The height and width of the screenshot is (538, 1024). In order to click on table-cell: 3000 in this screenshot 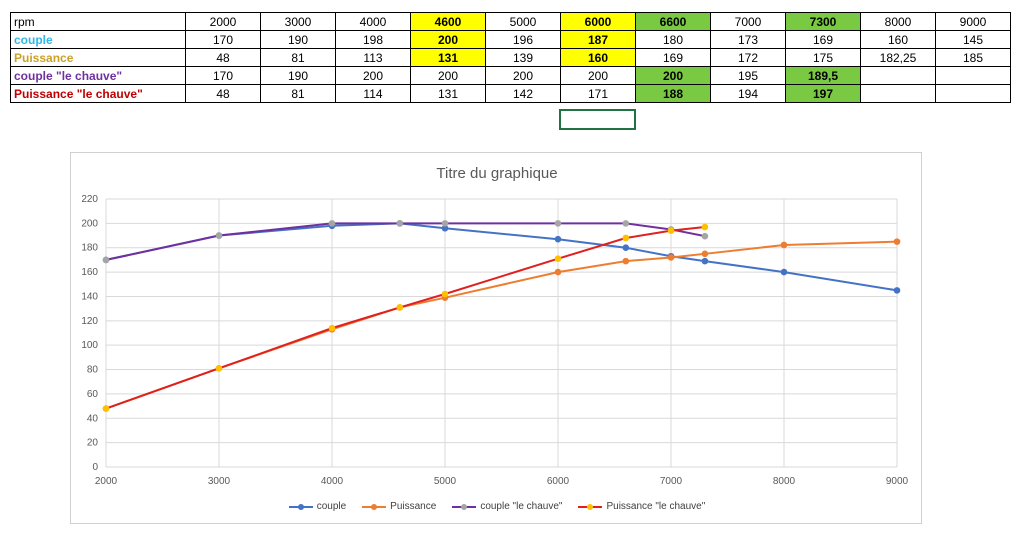, I will do `click(298, 21)`.